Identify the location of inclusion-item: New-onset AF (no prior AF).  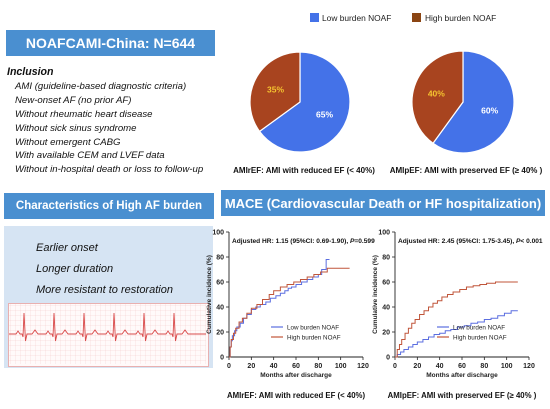
(73, 100).